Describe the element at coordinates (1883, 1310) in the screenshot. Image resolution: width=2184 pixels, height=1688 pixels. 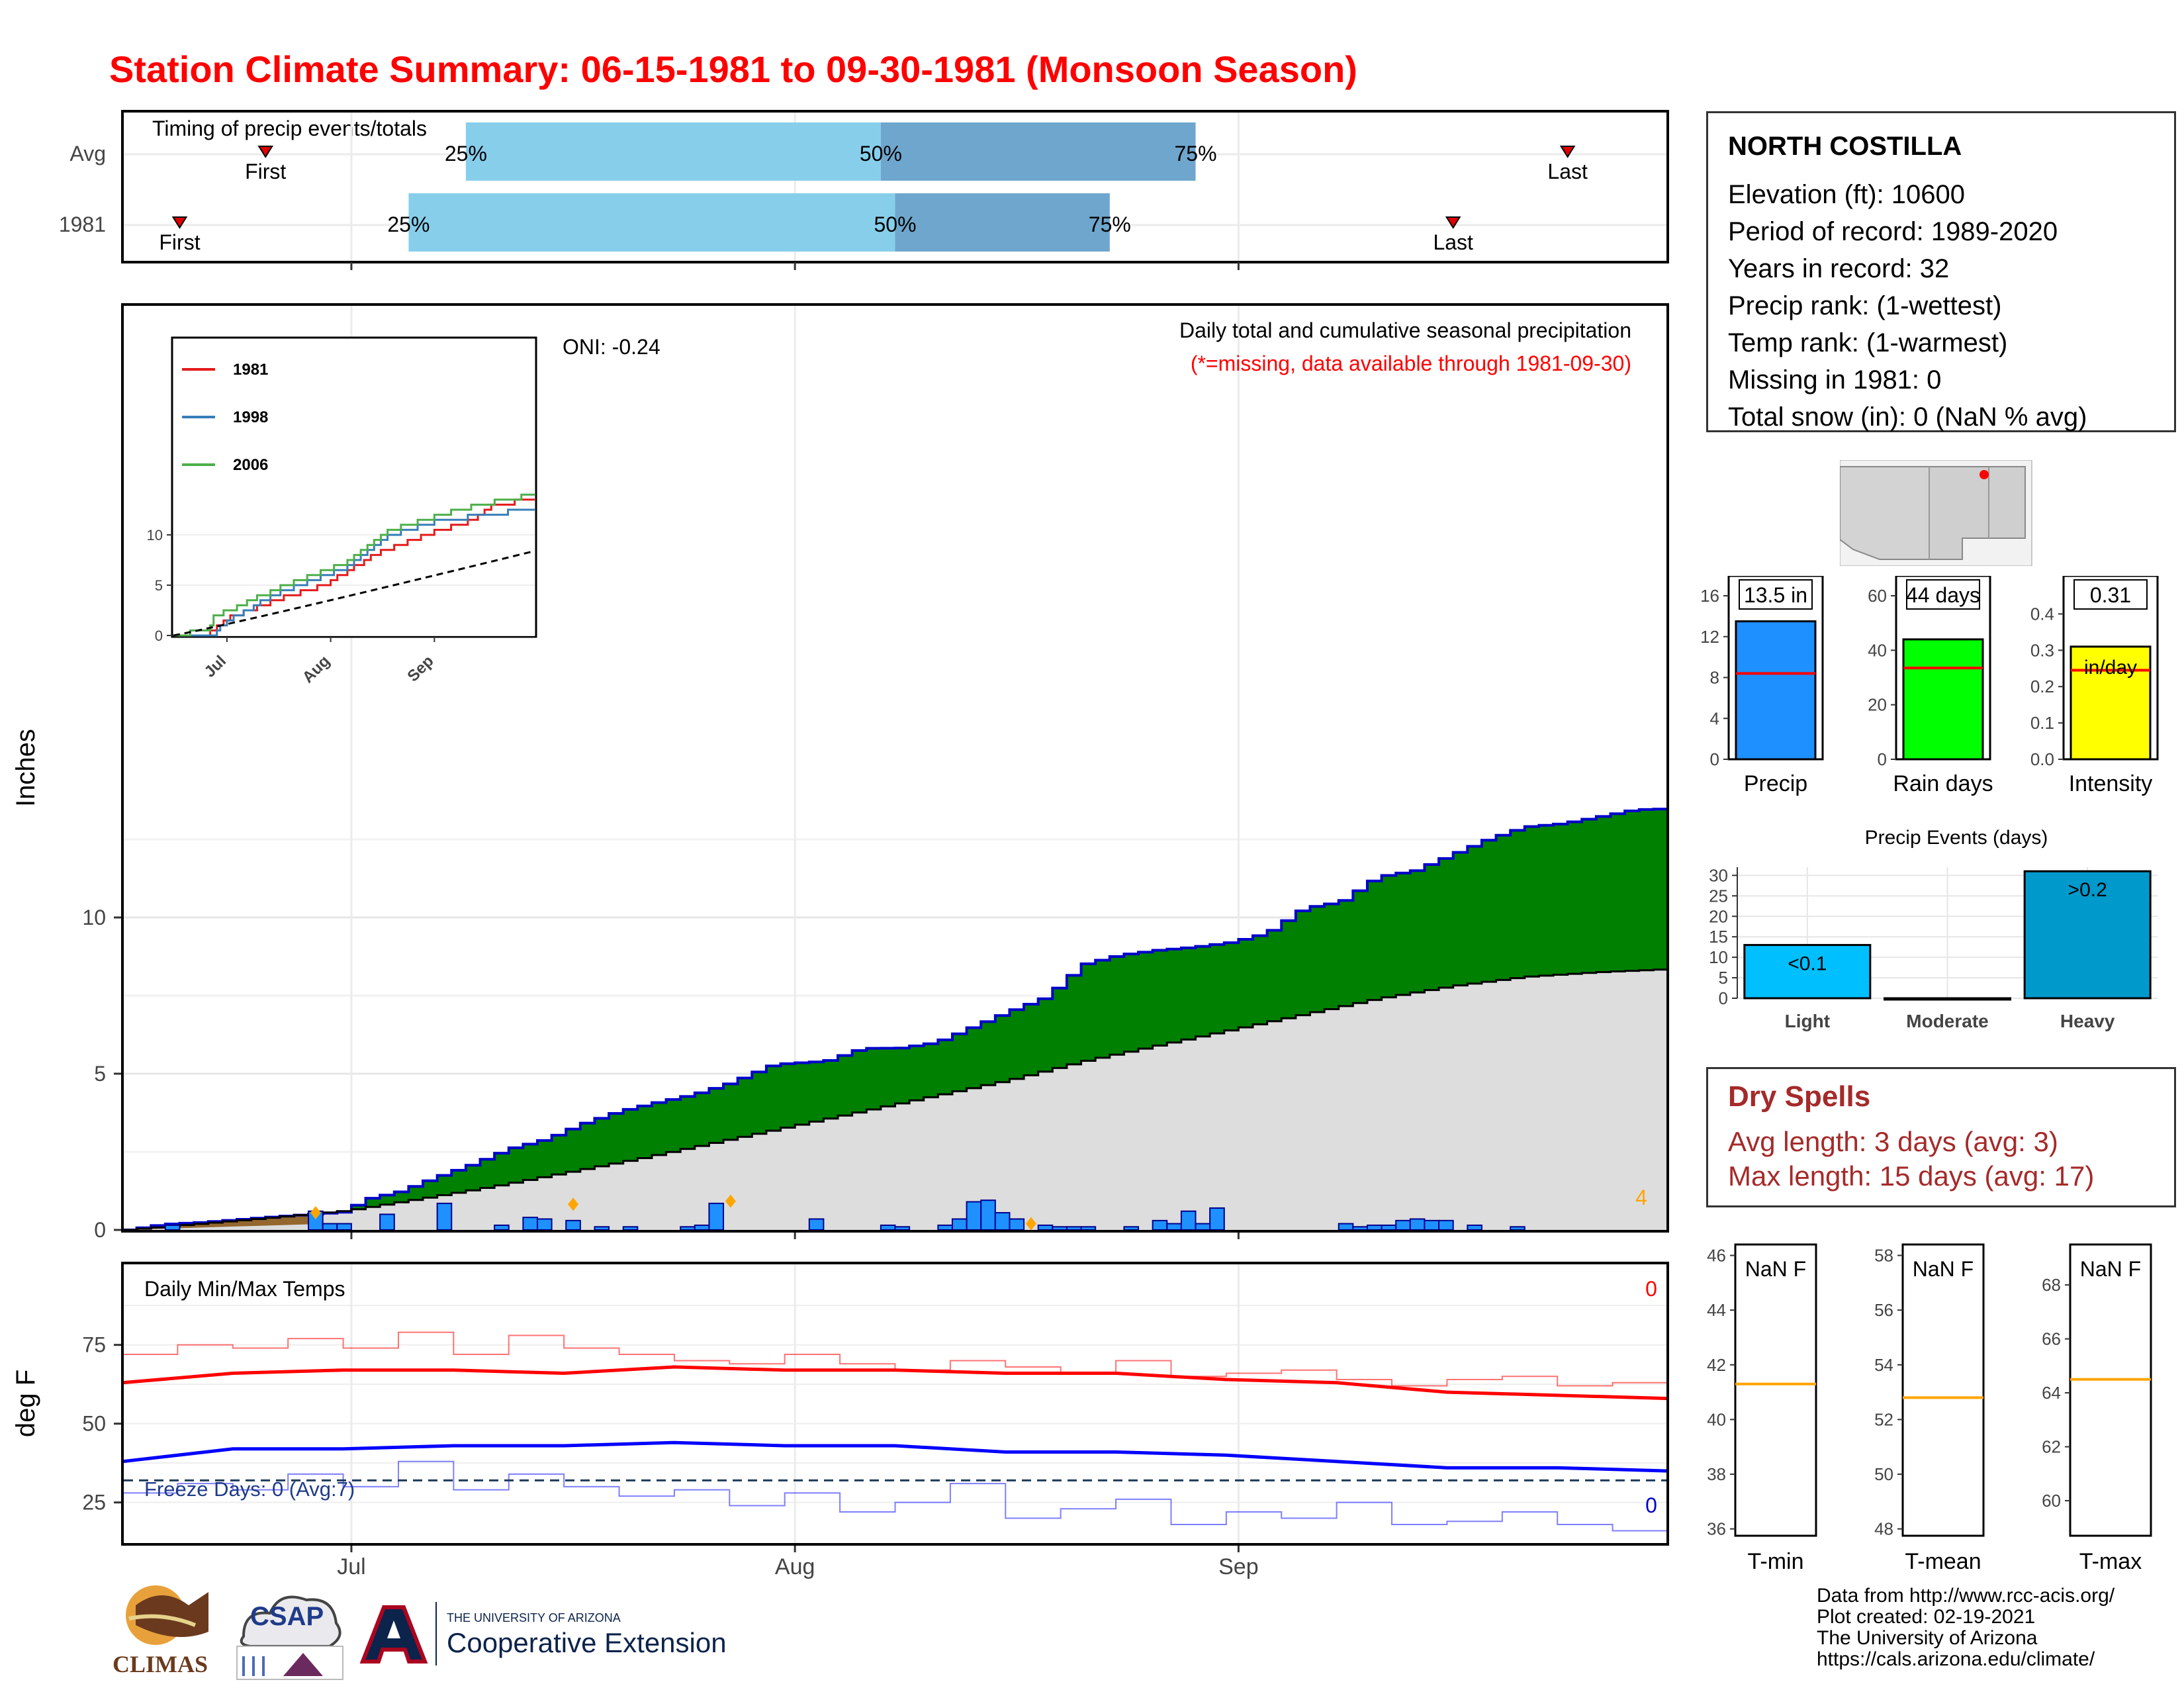
I see `temp-box-tick-label: 56` at that location.